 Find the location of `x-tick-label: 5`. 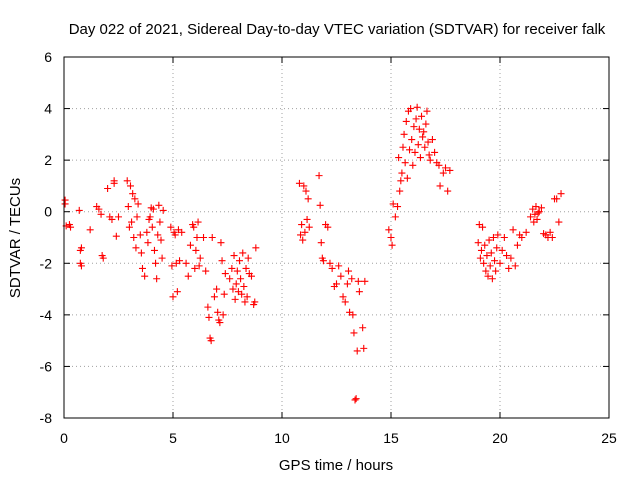

x-tick-label: 5 is located at coordinates (173, 438).